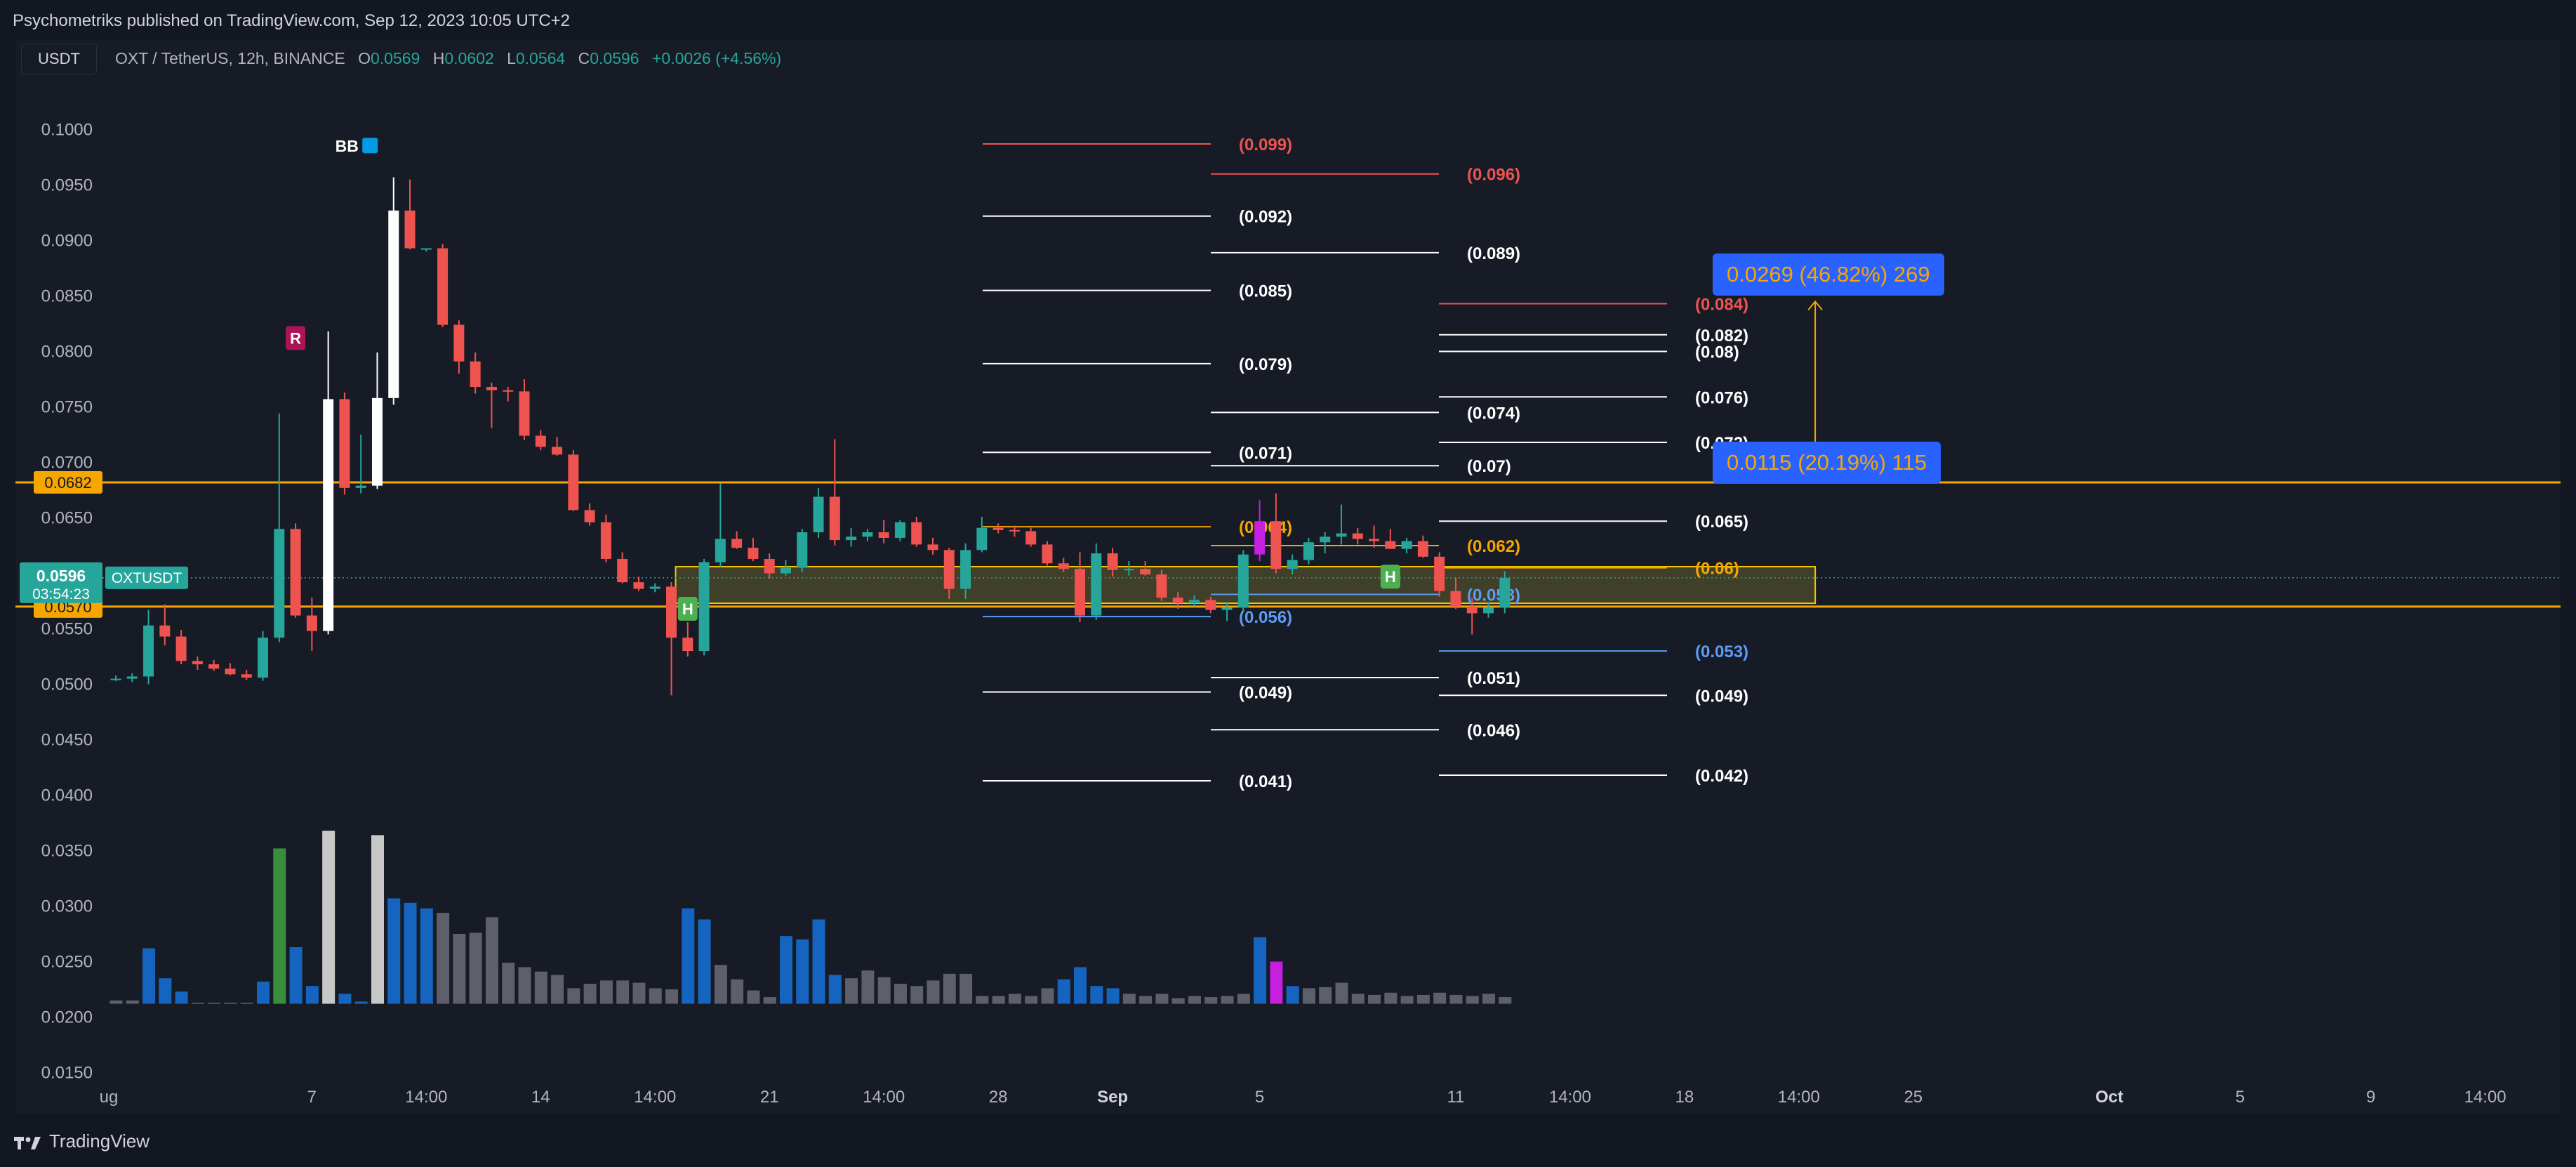 The width and height of the screenshot is (2576, 1167). I want to click on close-value: 0.0596, so click(614, 58).